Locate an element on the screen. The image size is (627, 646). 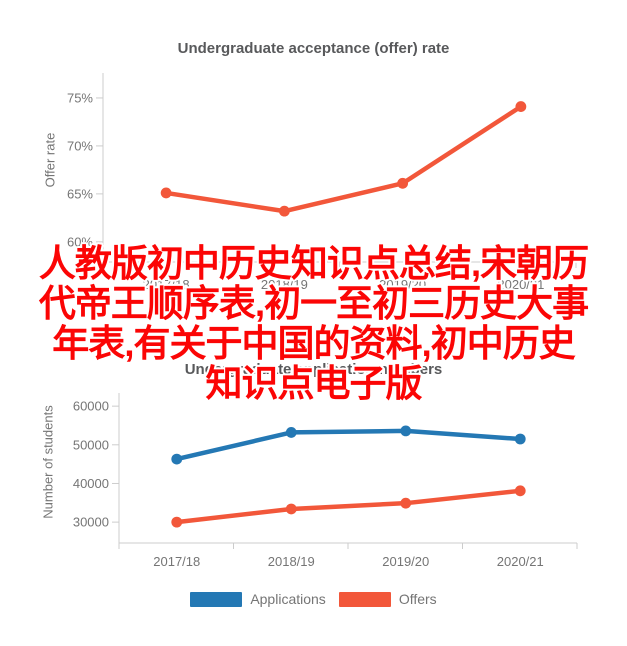
series-line-offer-rate is located at coordinates (343, 159).